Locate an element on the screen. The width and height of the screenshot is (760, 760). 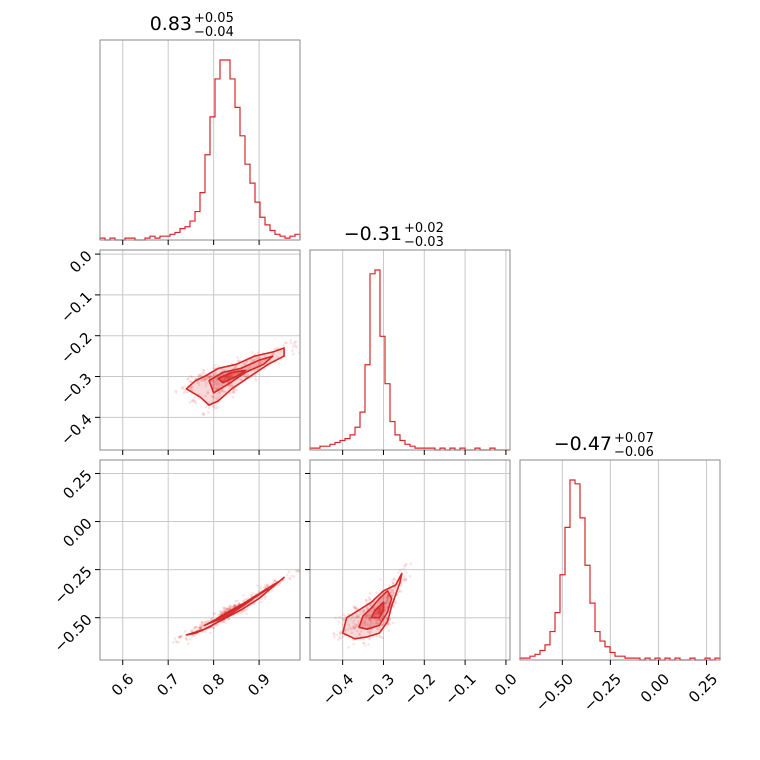
histogram-1-title-median: −0.31 is located at coordinates (373, 234).